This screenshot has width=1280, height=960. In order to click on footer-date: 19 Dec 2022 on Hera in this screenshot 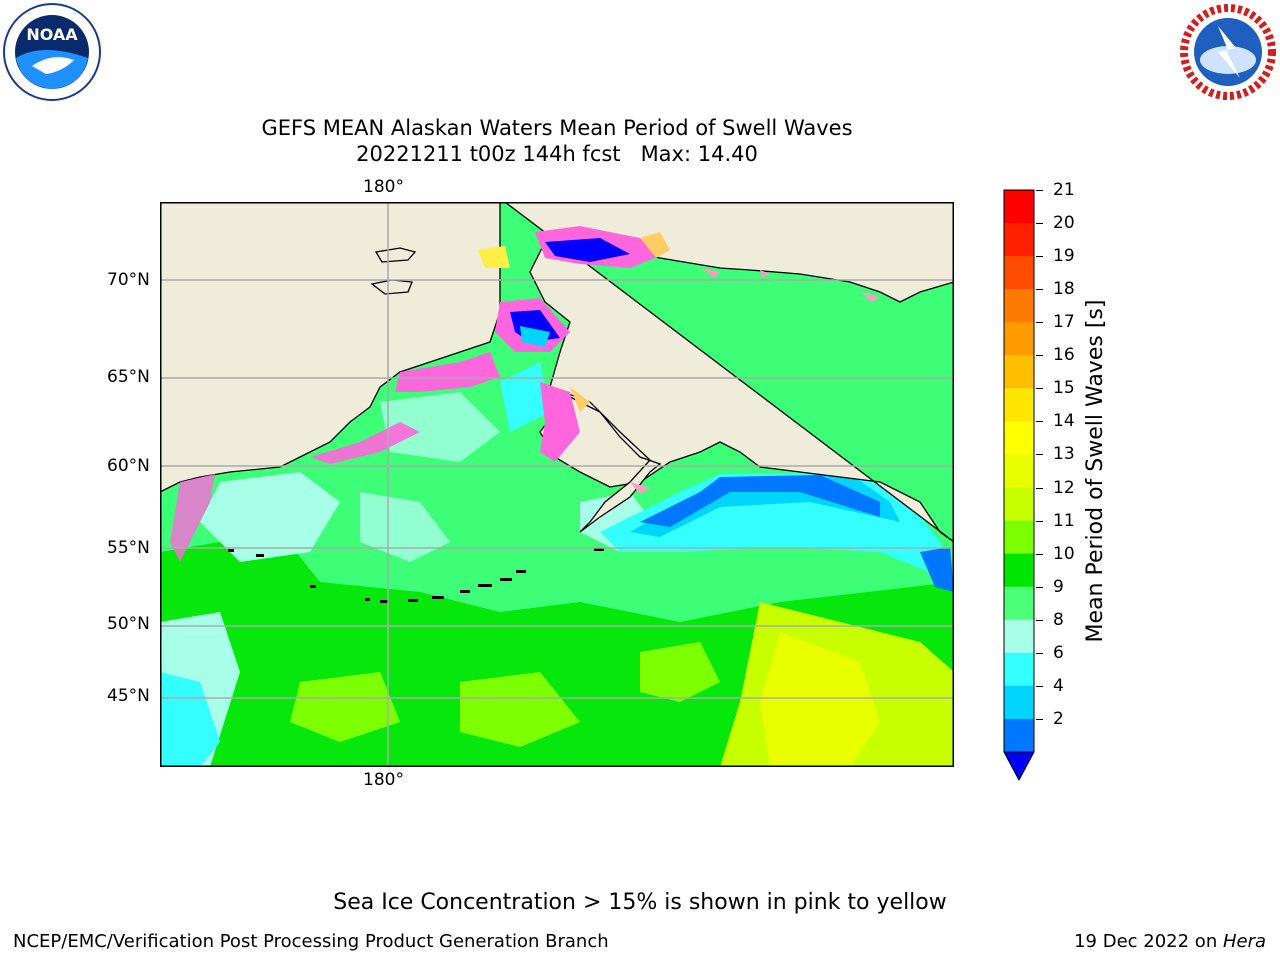, I will do `click(1170, 941)`.